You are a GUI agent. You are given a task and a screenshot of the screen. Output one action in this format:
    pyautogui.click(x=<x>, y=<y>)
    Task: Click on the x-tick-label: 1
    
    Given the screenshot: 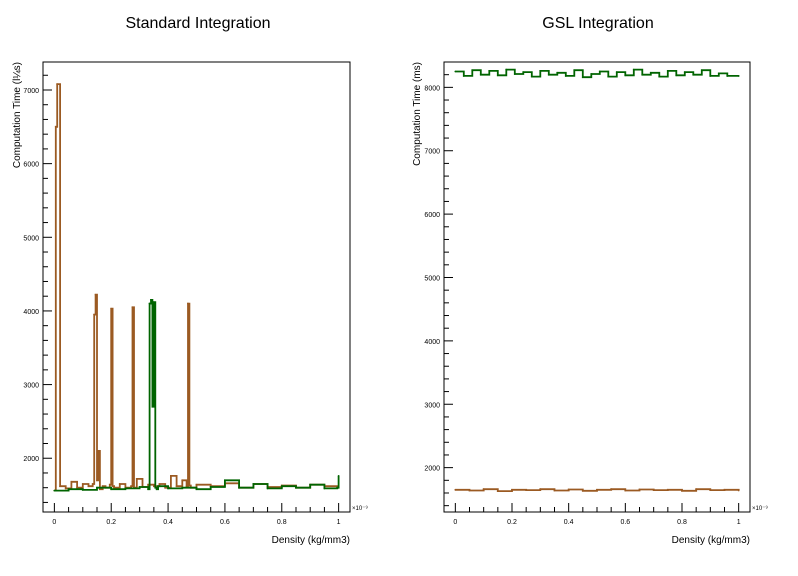 What is the action you would take?
    pyautogui.click(x=739, y=522)
    